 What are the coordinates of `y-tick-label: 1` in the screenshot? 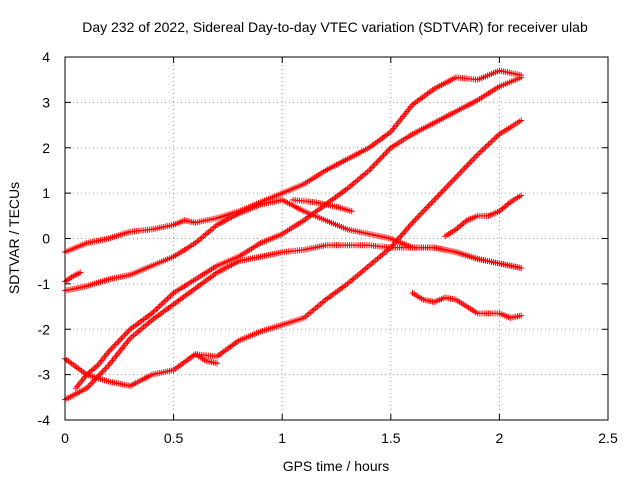 It's located at (46, 193).